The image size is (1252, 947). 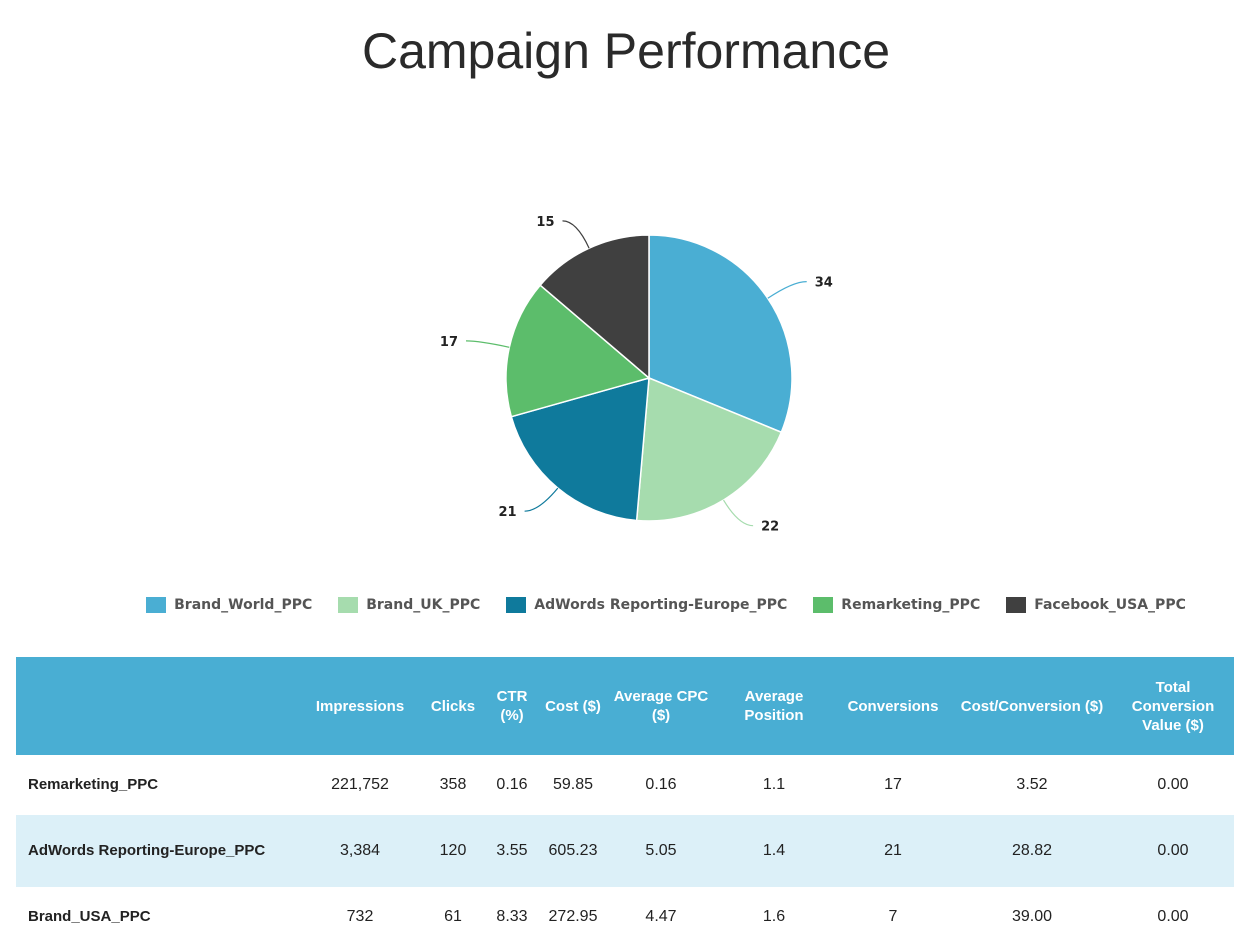 What do you see at coordinates (661, 851) in the screenshot?
I see `table-cell: 5.05` at bounding box center [661, 851].